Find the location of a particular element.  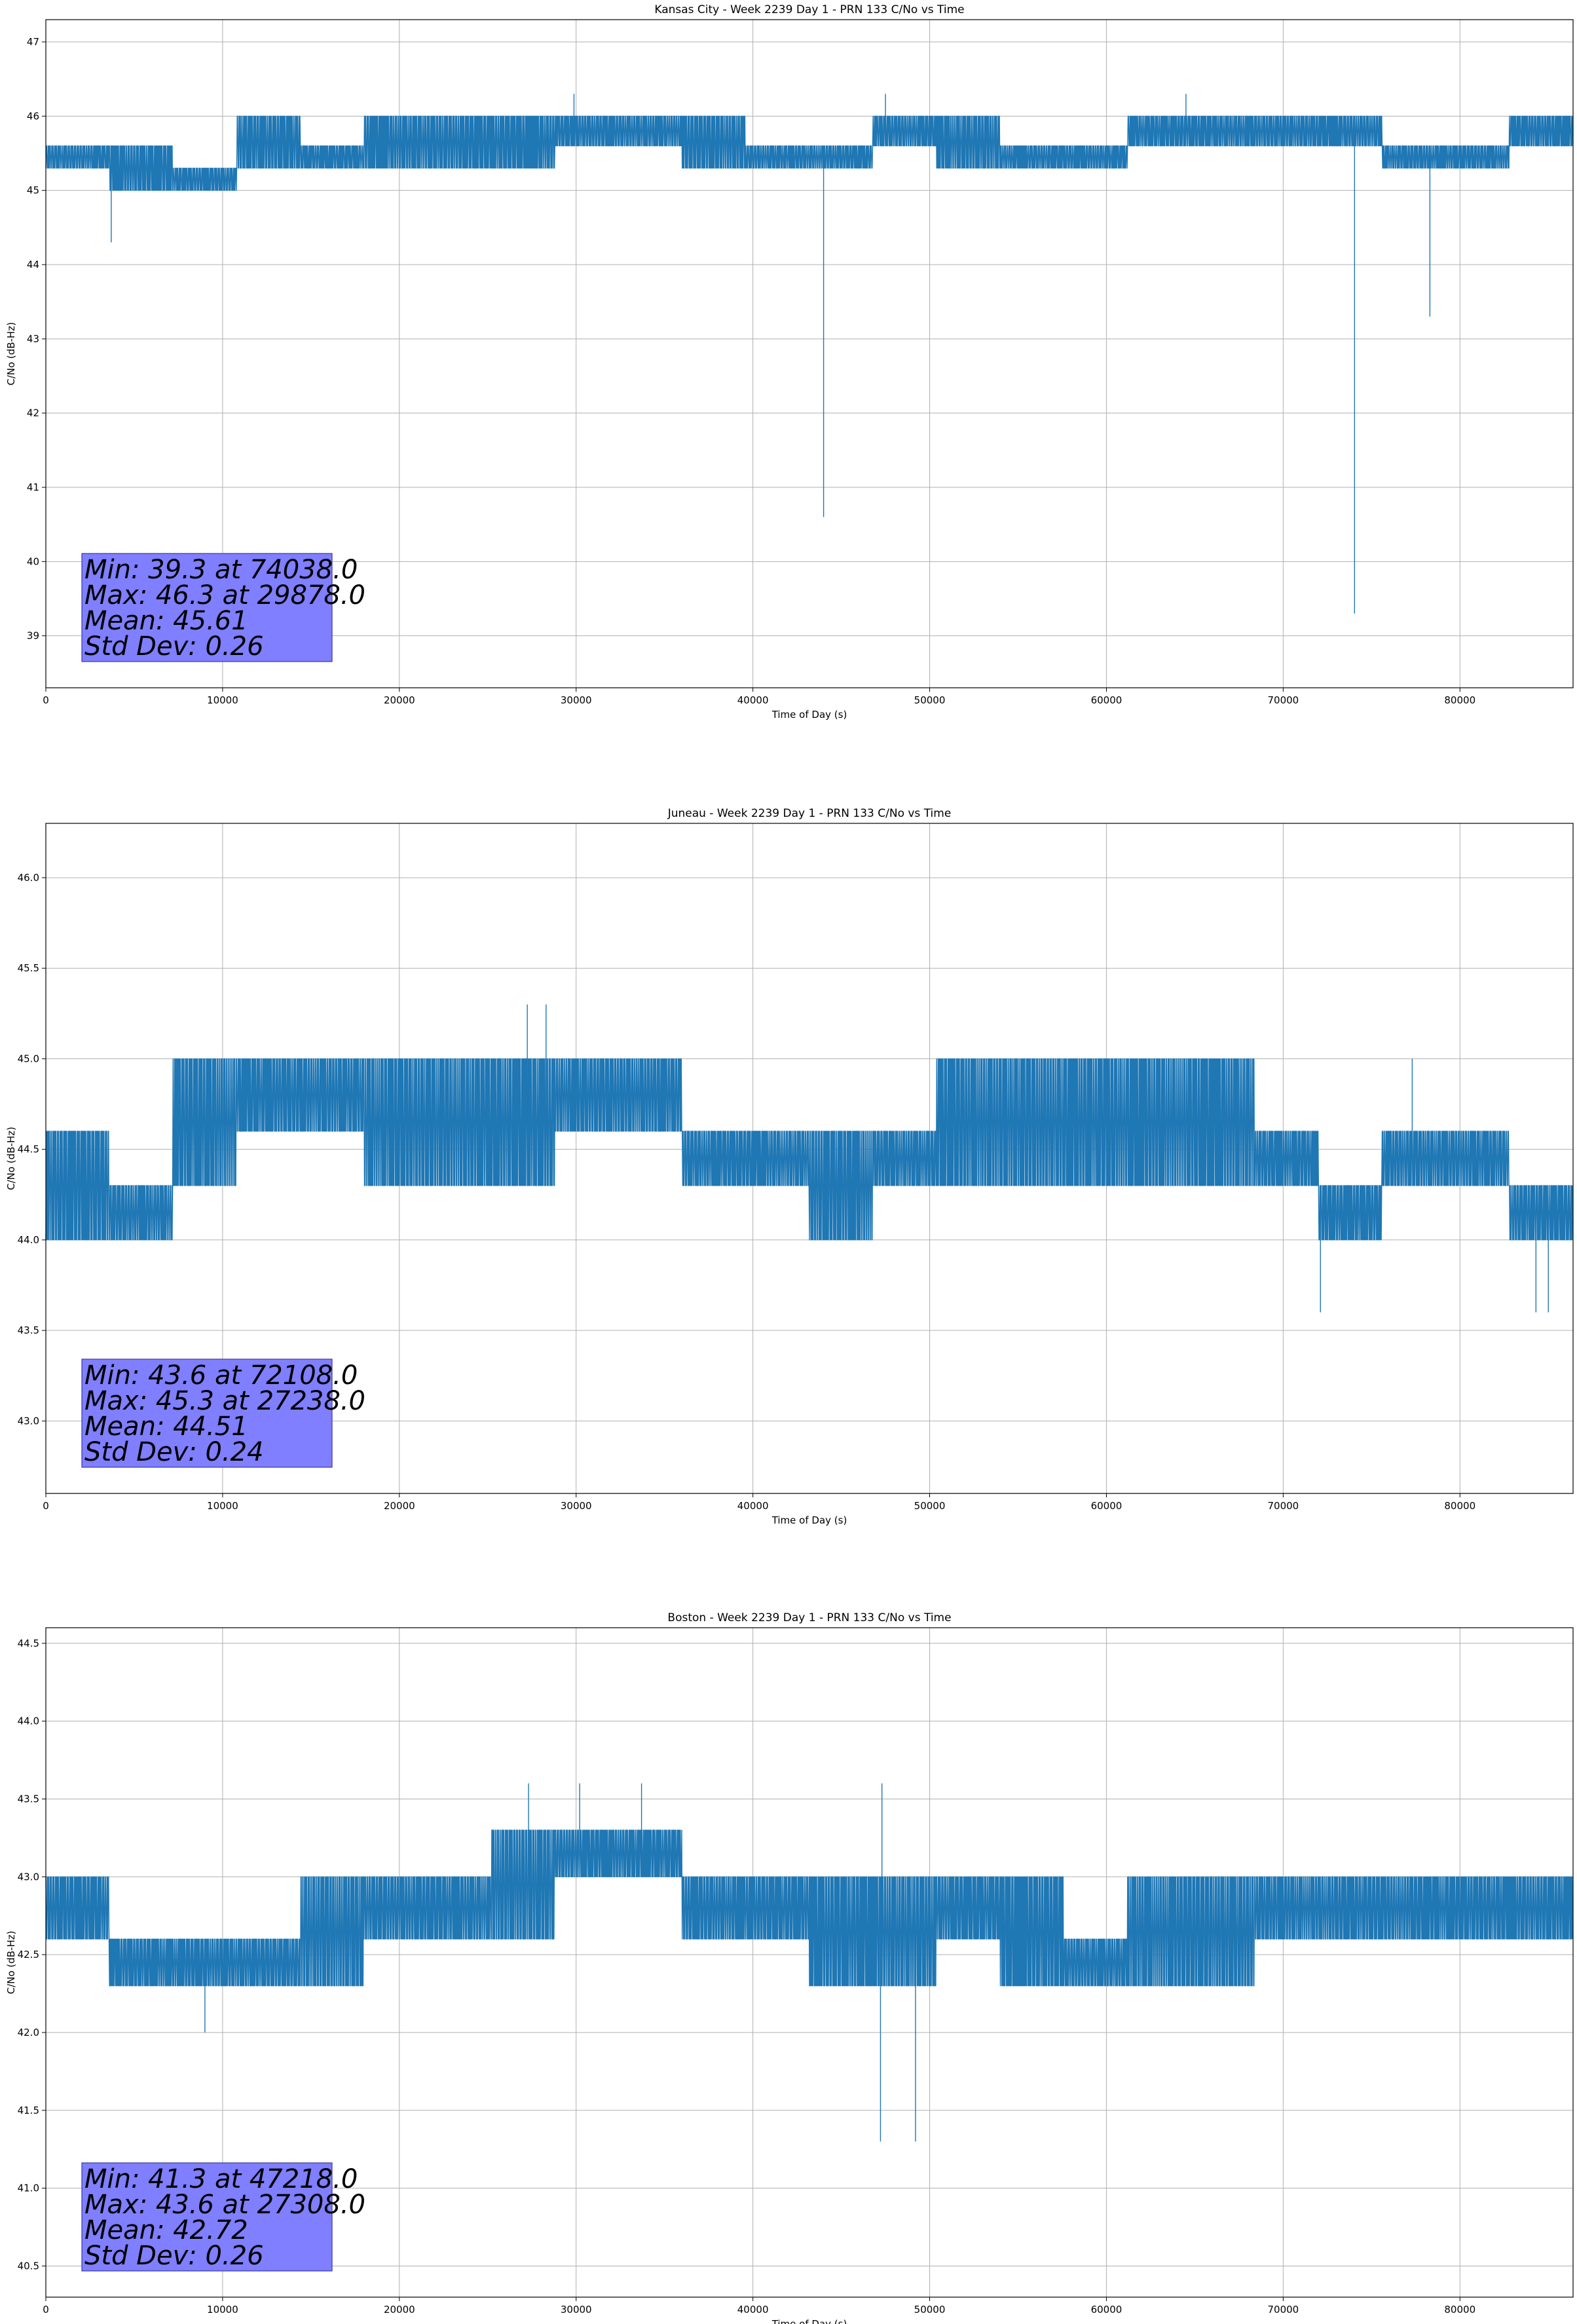

stats-line: Mean: 45.61 is located at coordinates (166, 621).